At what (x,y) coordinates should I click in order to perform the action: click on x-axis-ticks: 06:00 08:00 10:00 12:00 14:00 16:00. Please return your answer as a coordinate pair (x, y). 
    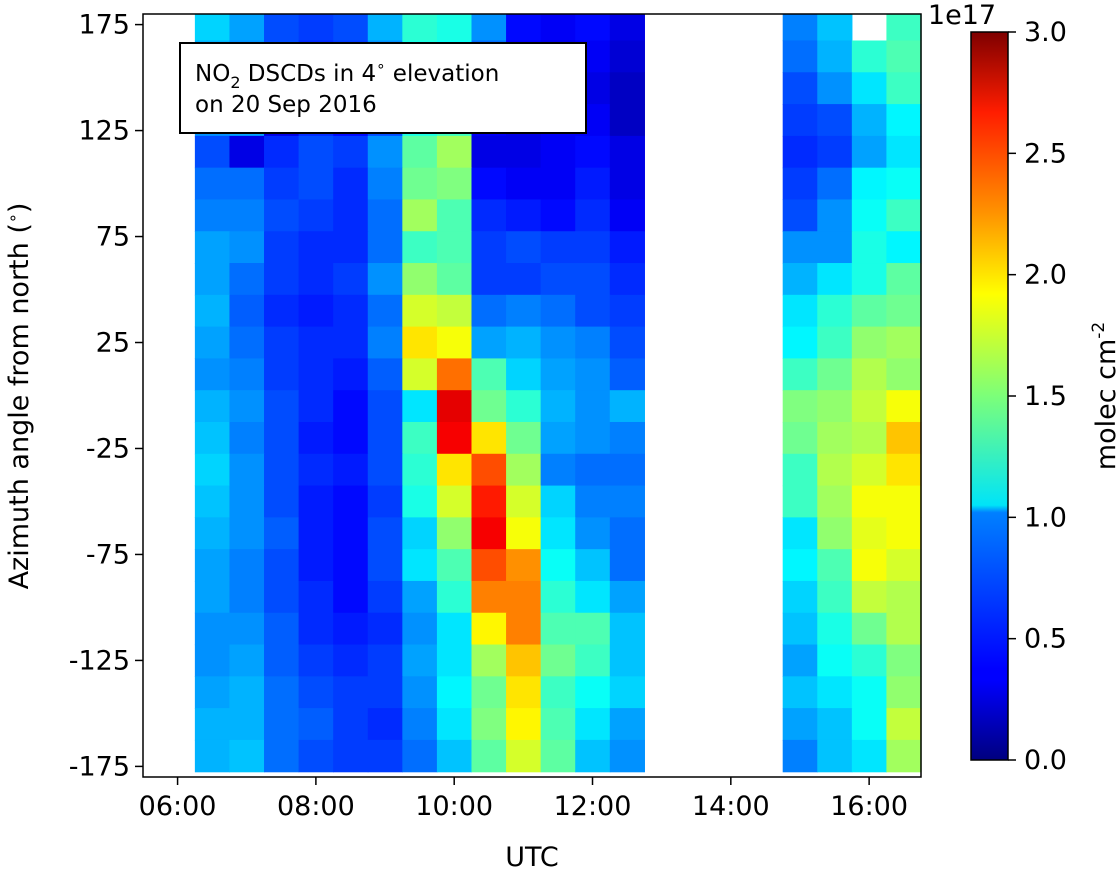
    Looking at the image, I should click on (523, 799).